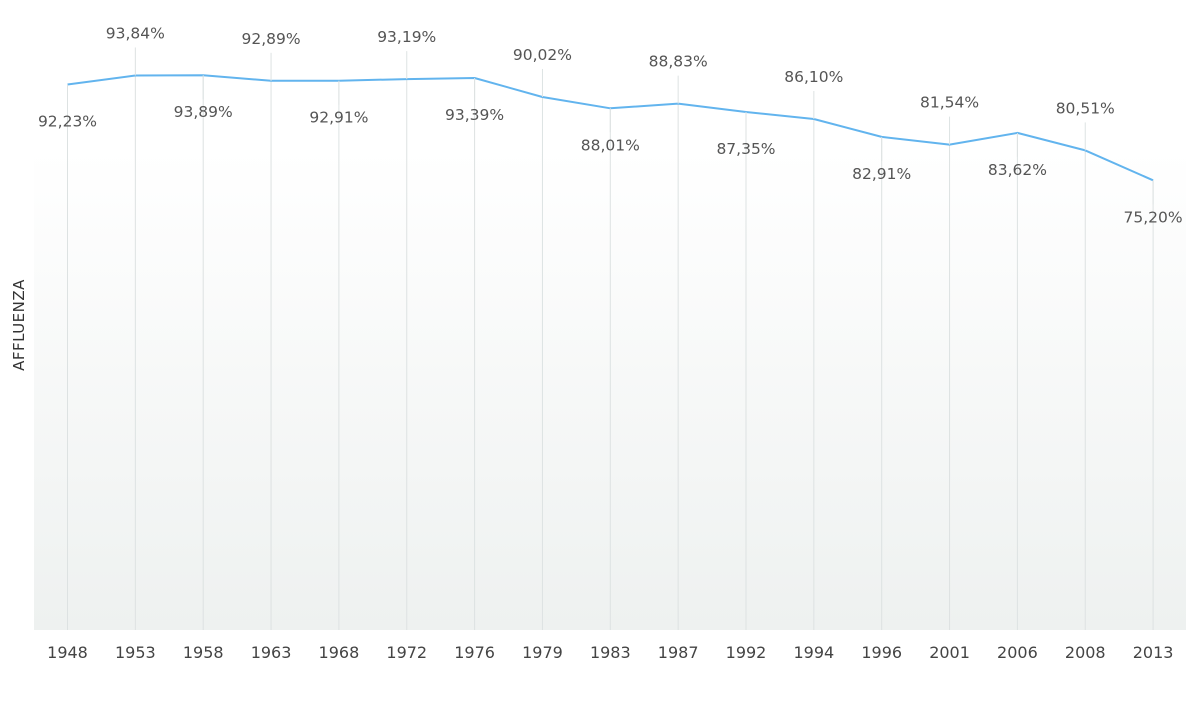  I want to click on x-tick-1972: 1972, so click(406, 652).